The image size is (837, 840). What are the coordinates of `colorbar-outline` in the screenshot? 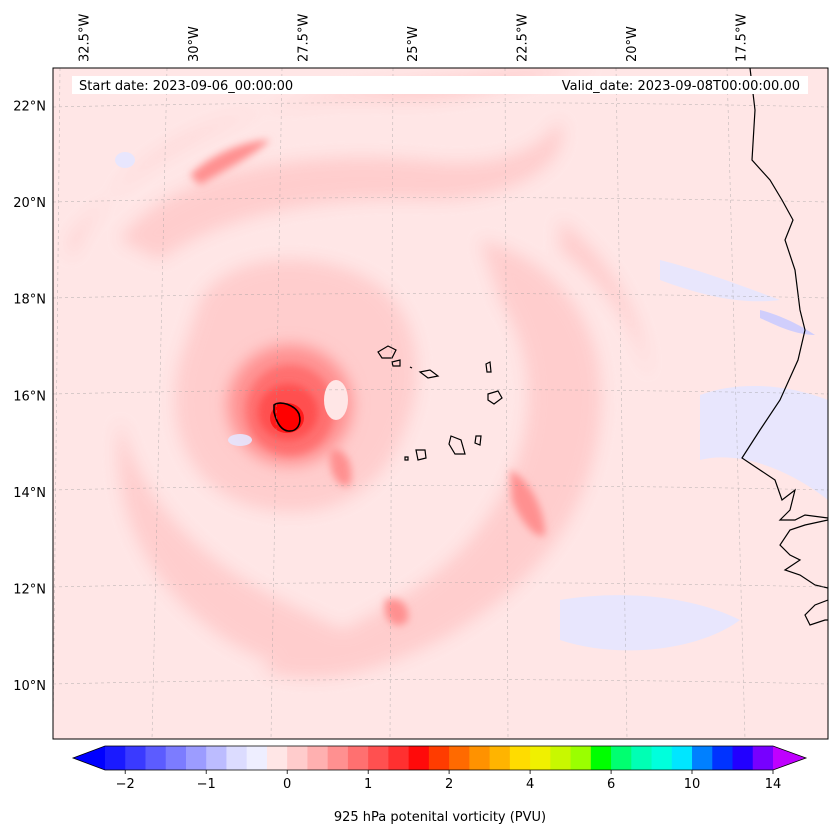 It's located at (439, 758).